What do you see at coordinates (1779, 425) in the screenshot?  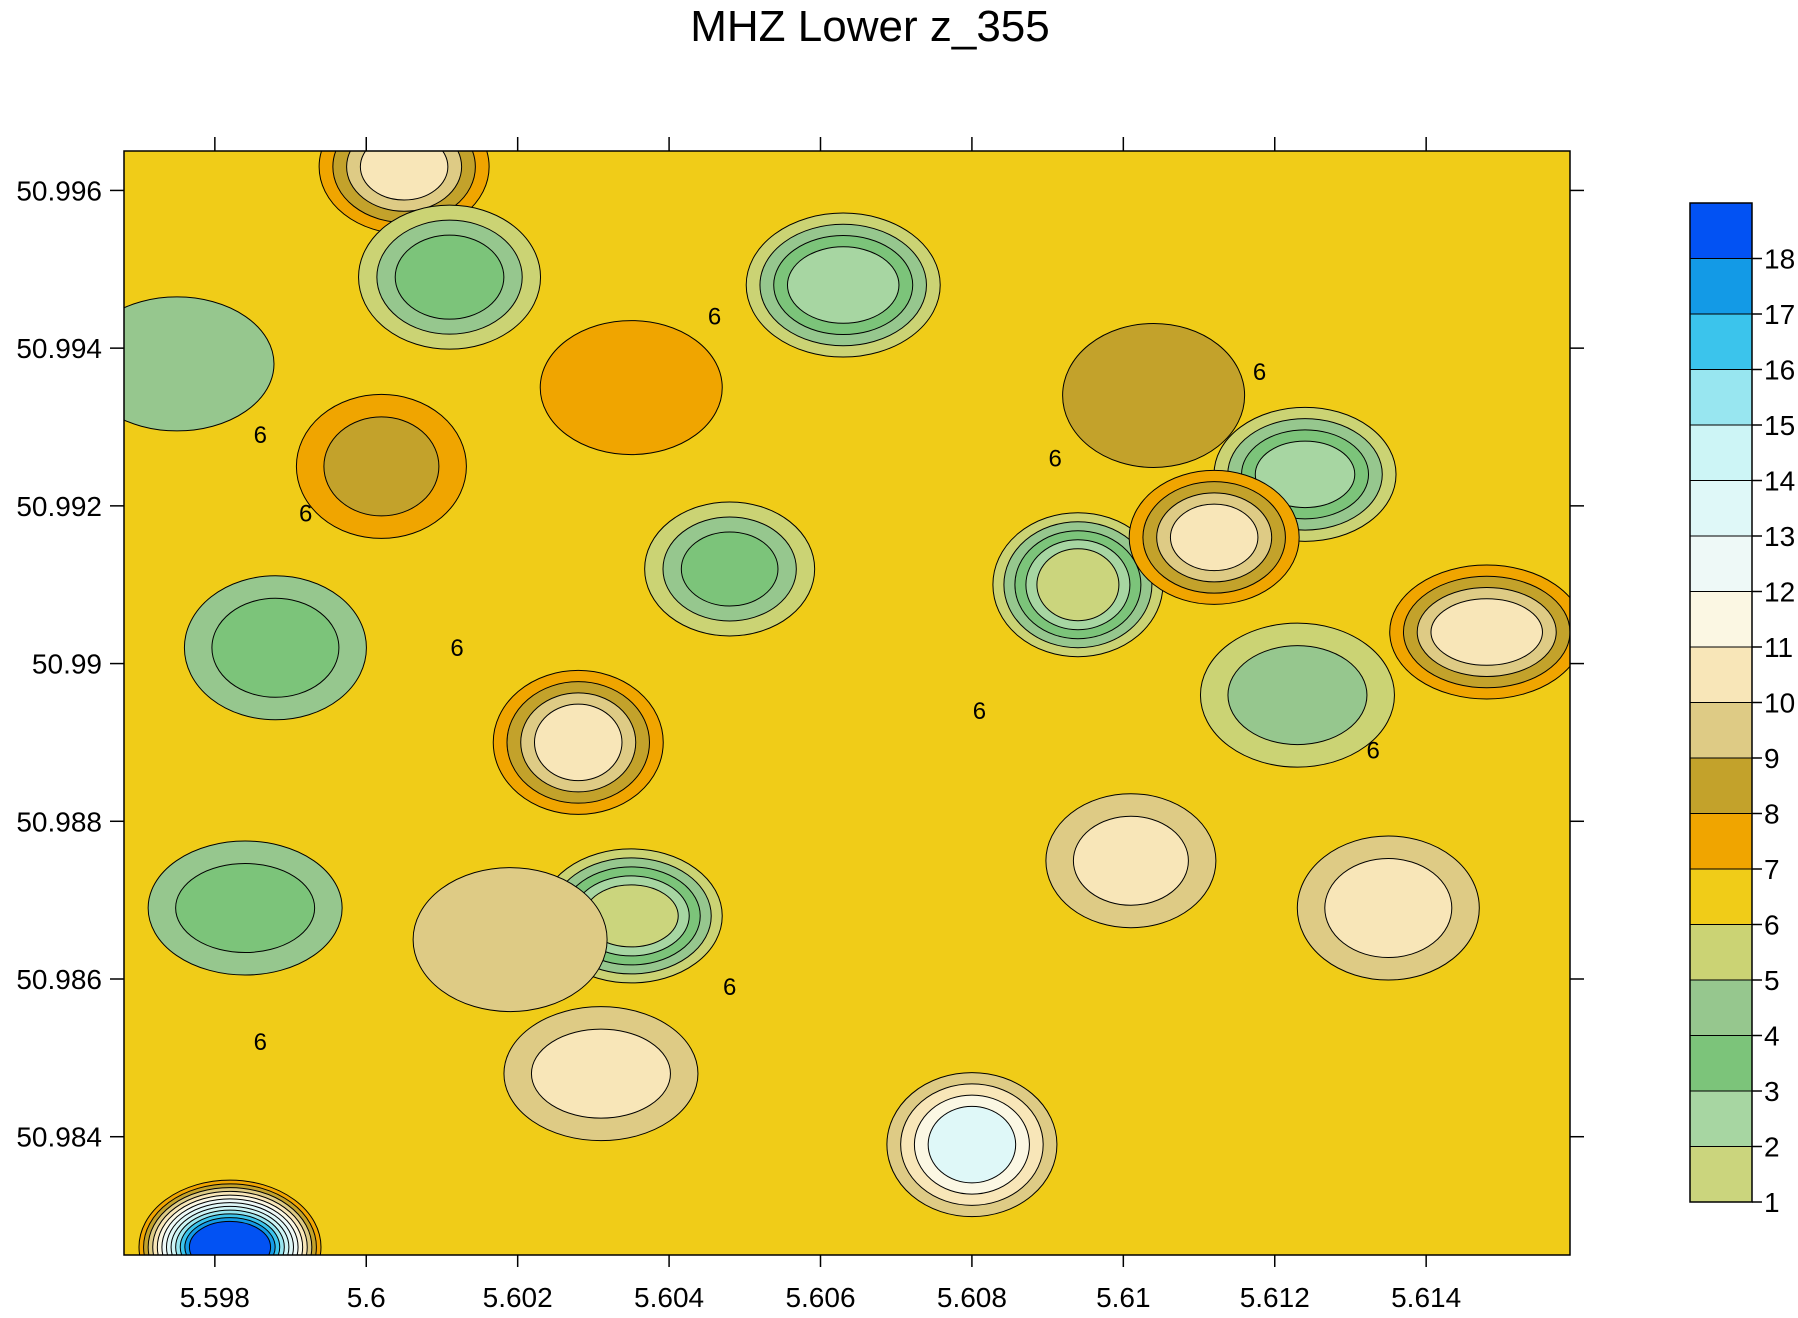 I see `colorbar-label: 15` at bounding box center [1779, 425].